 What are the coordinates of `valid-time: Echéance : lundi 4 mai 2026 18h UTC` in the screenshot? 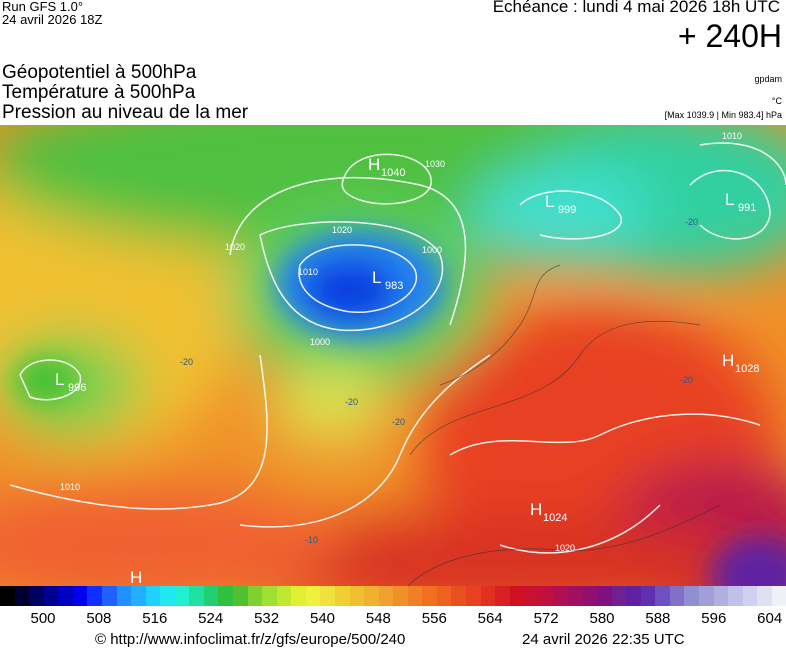 It's located at (636, 8).